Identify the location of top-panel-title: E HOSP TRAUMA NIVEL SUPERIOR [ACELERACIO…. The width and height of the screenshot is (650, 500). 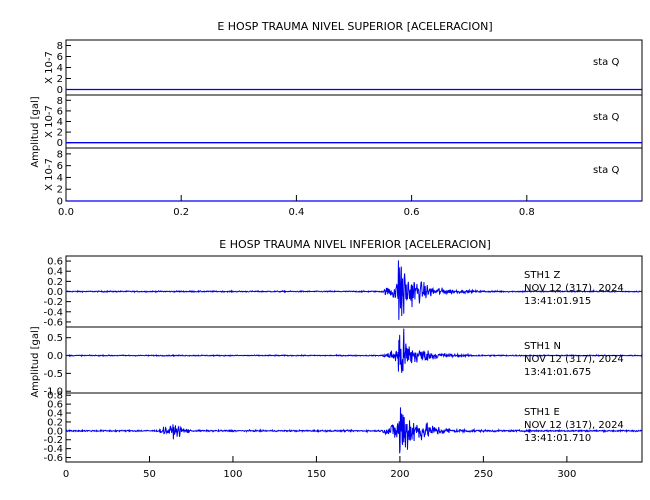
(354, 26).